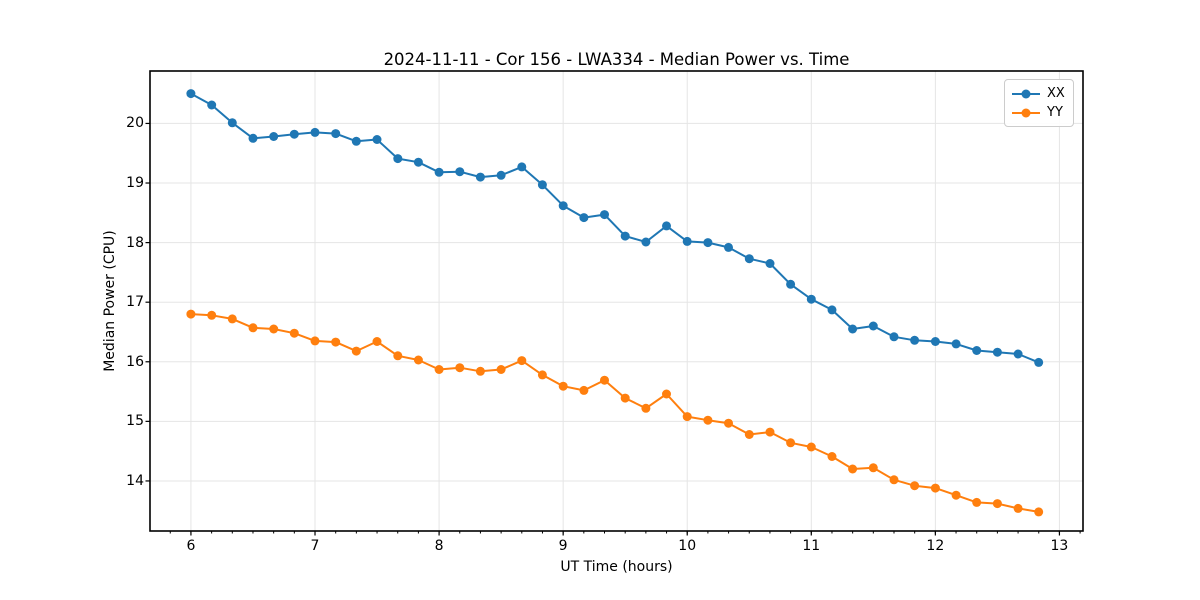  What do you see at coordinates (811, 546) in the screenshot?
I see `x-tick-label: 11` at bounding box center [811, 546].